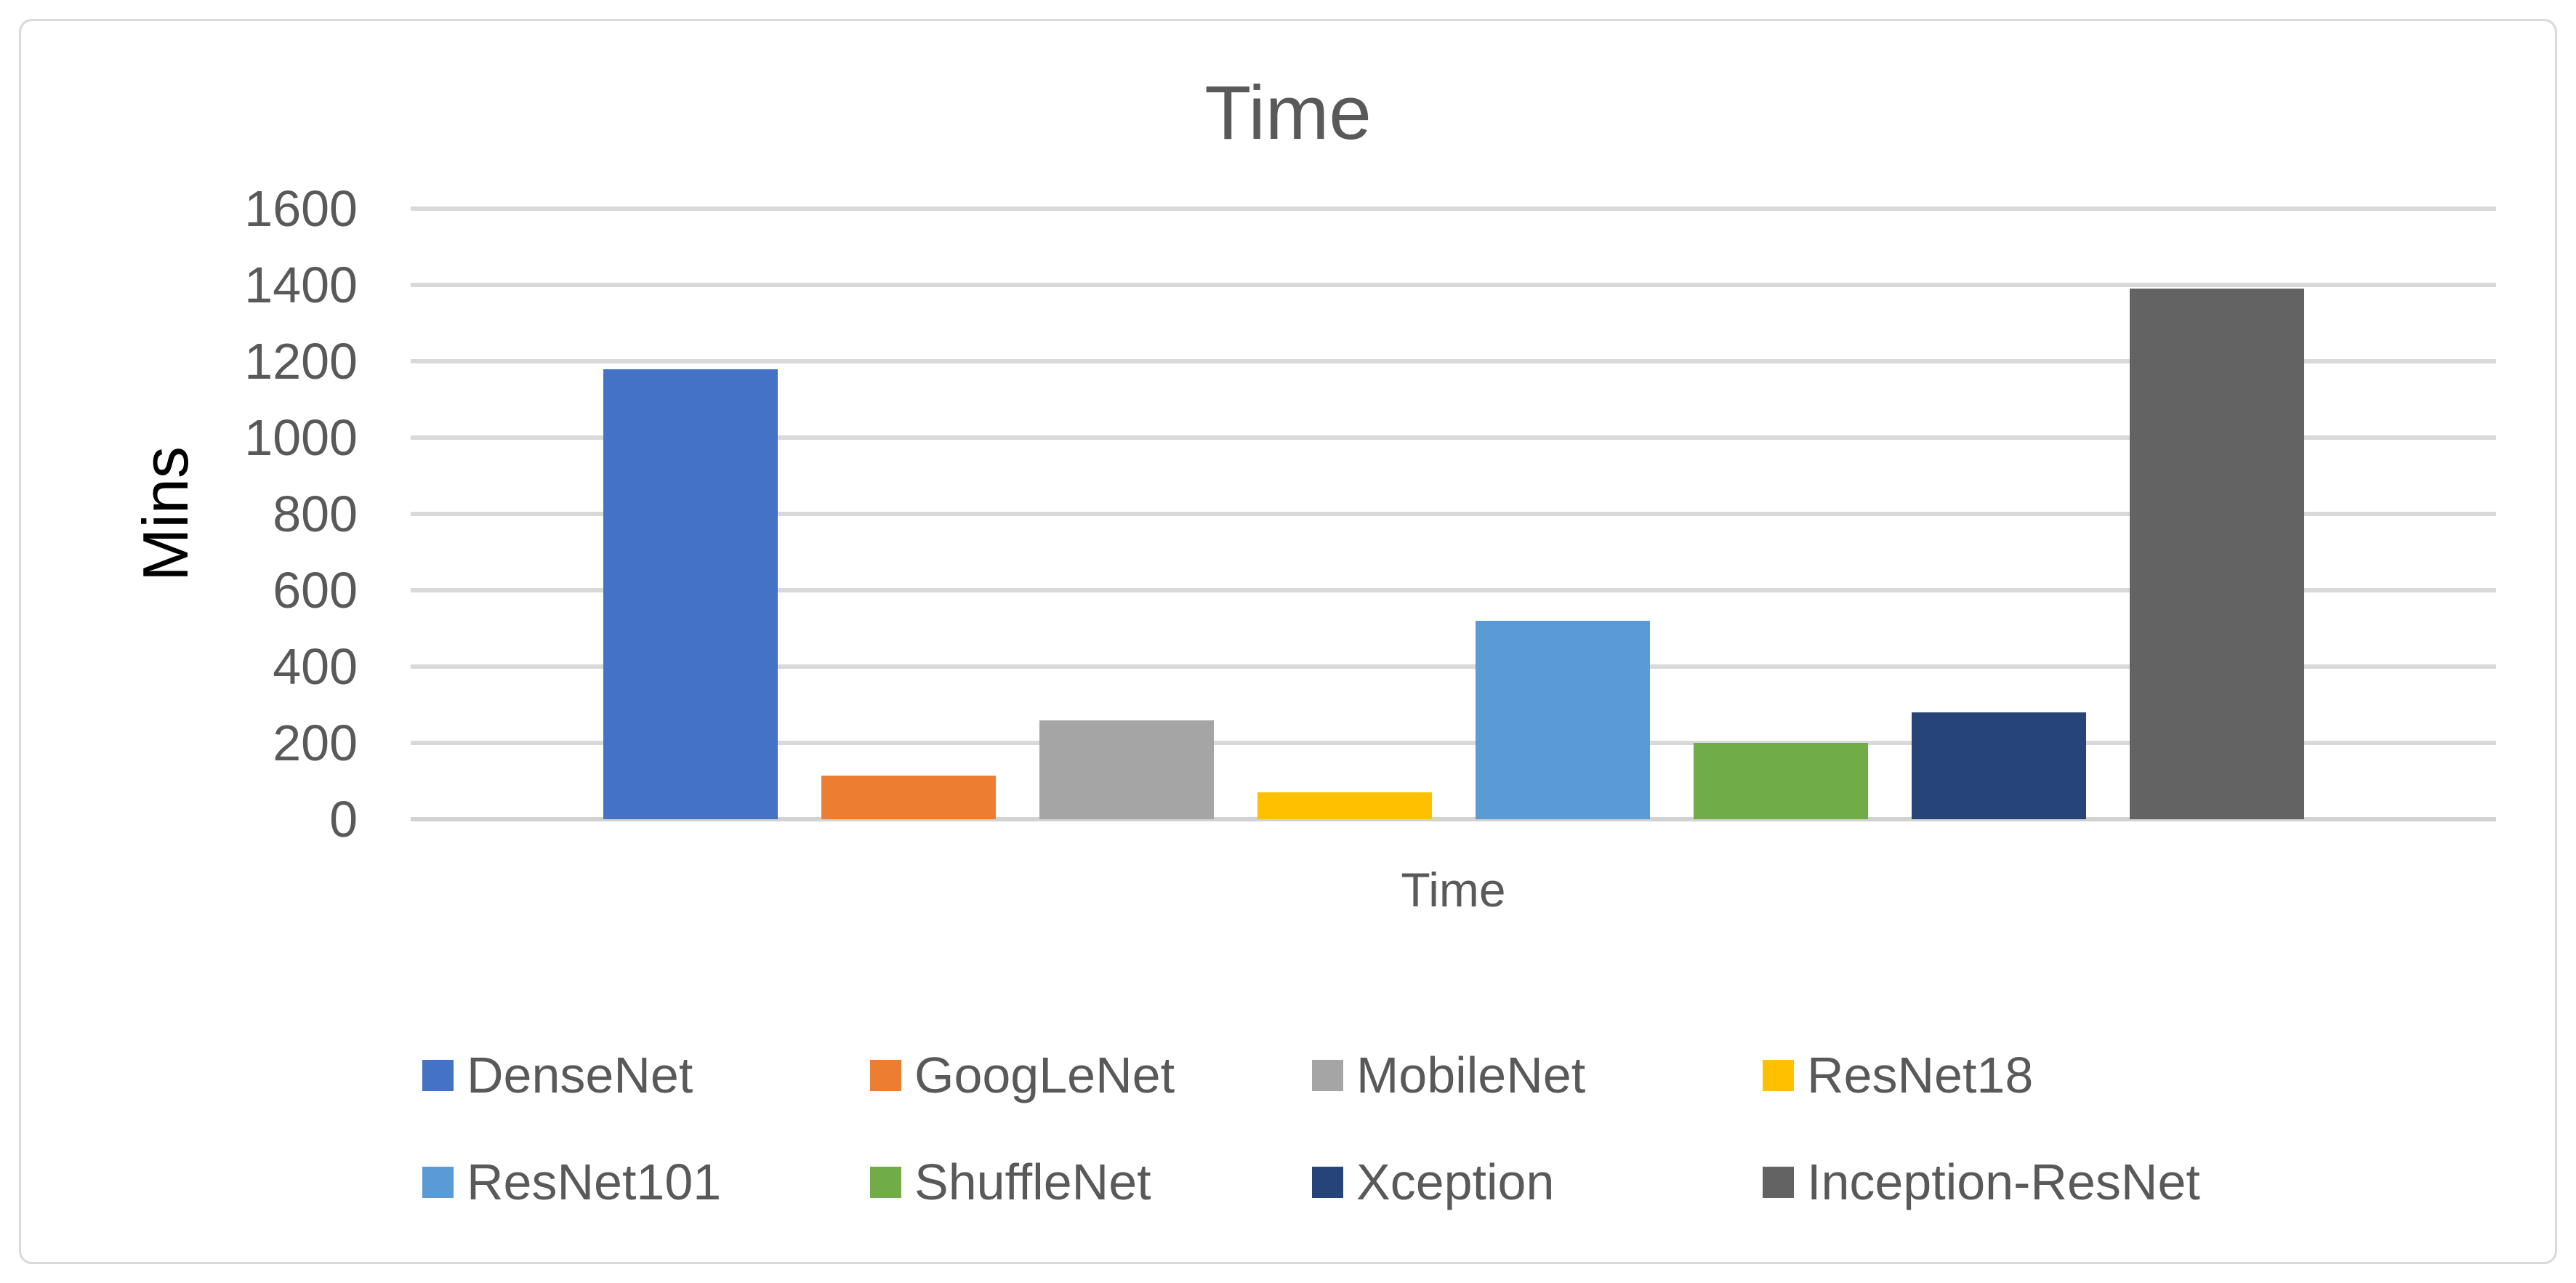  What do you see at coordinates (1288, 113) in the screenshot?
I see `chart-title: Time` at bounding box center [1288, 113].